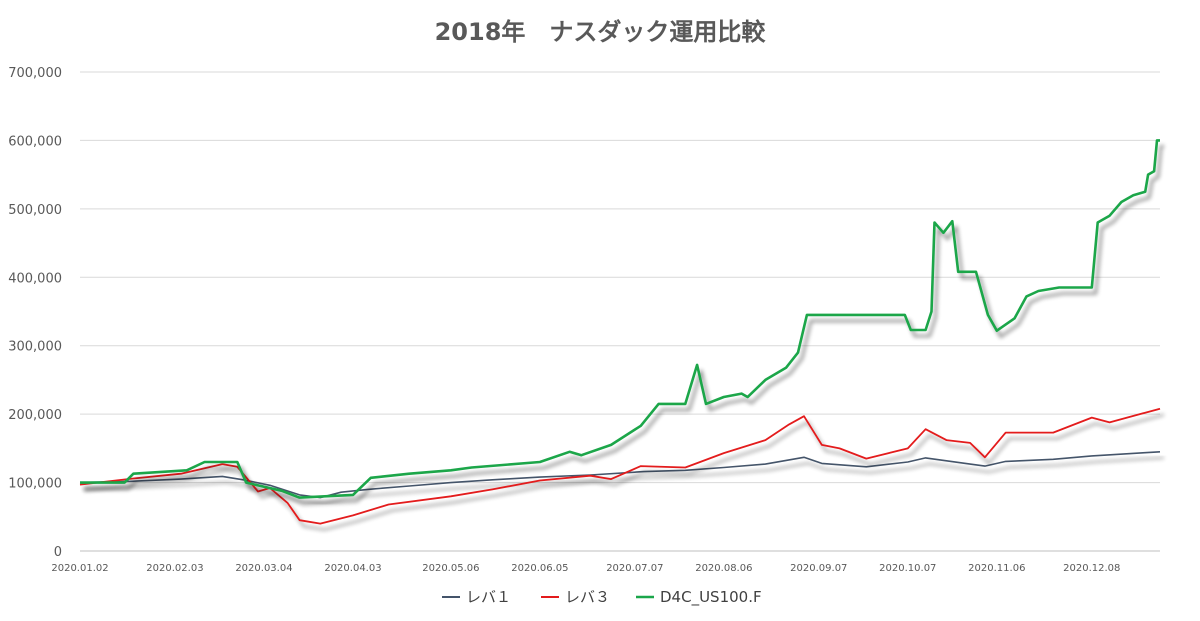 The image size is (1200, 621). I want to click on y-tick-label: 200,000, so click(35, 415).